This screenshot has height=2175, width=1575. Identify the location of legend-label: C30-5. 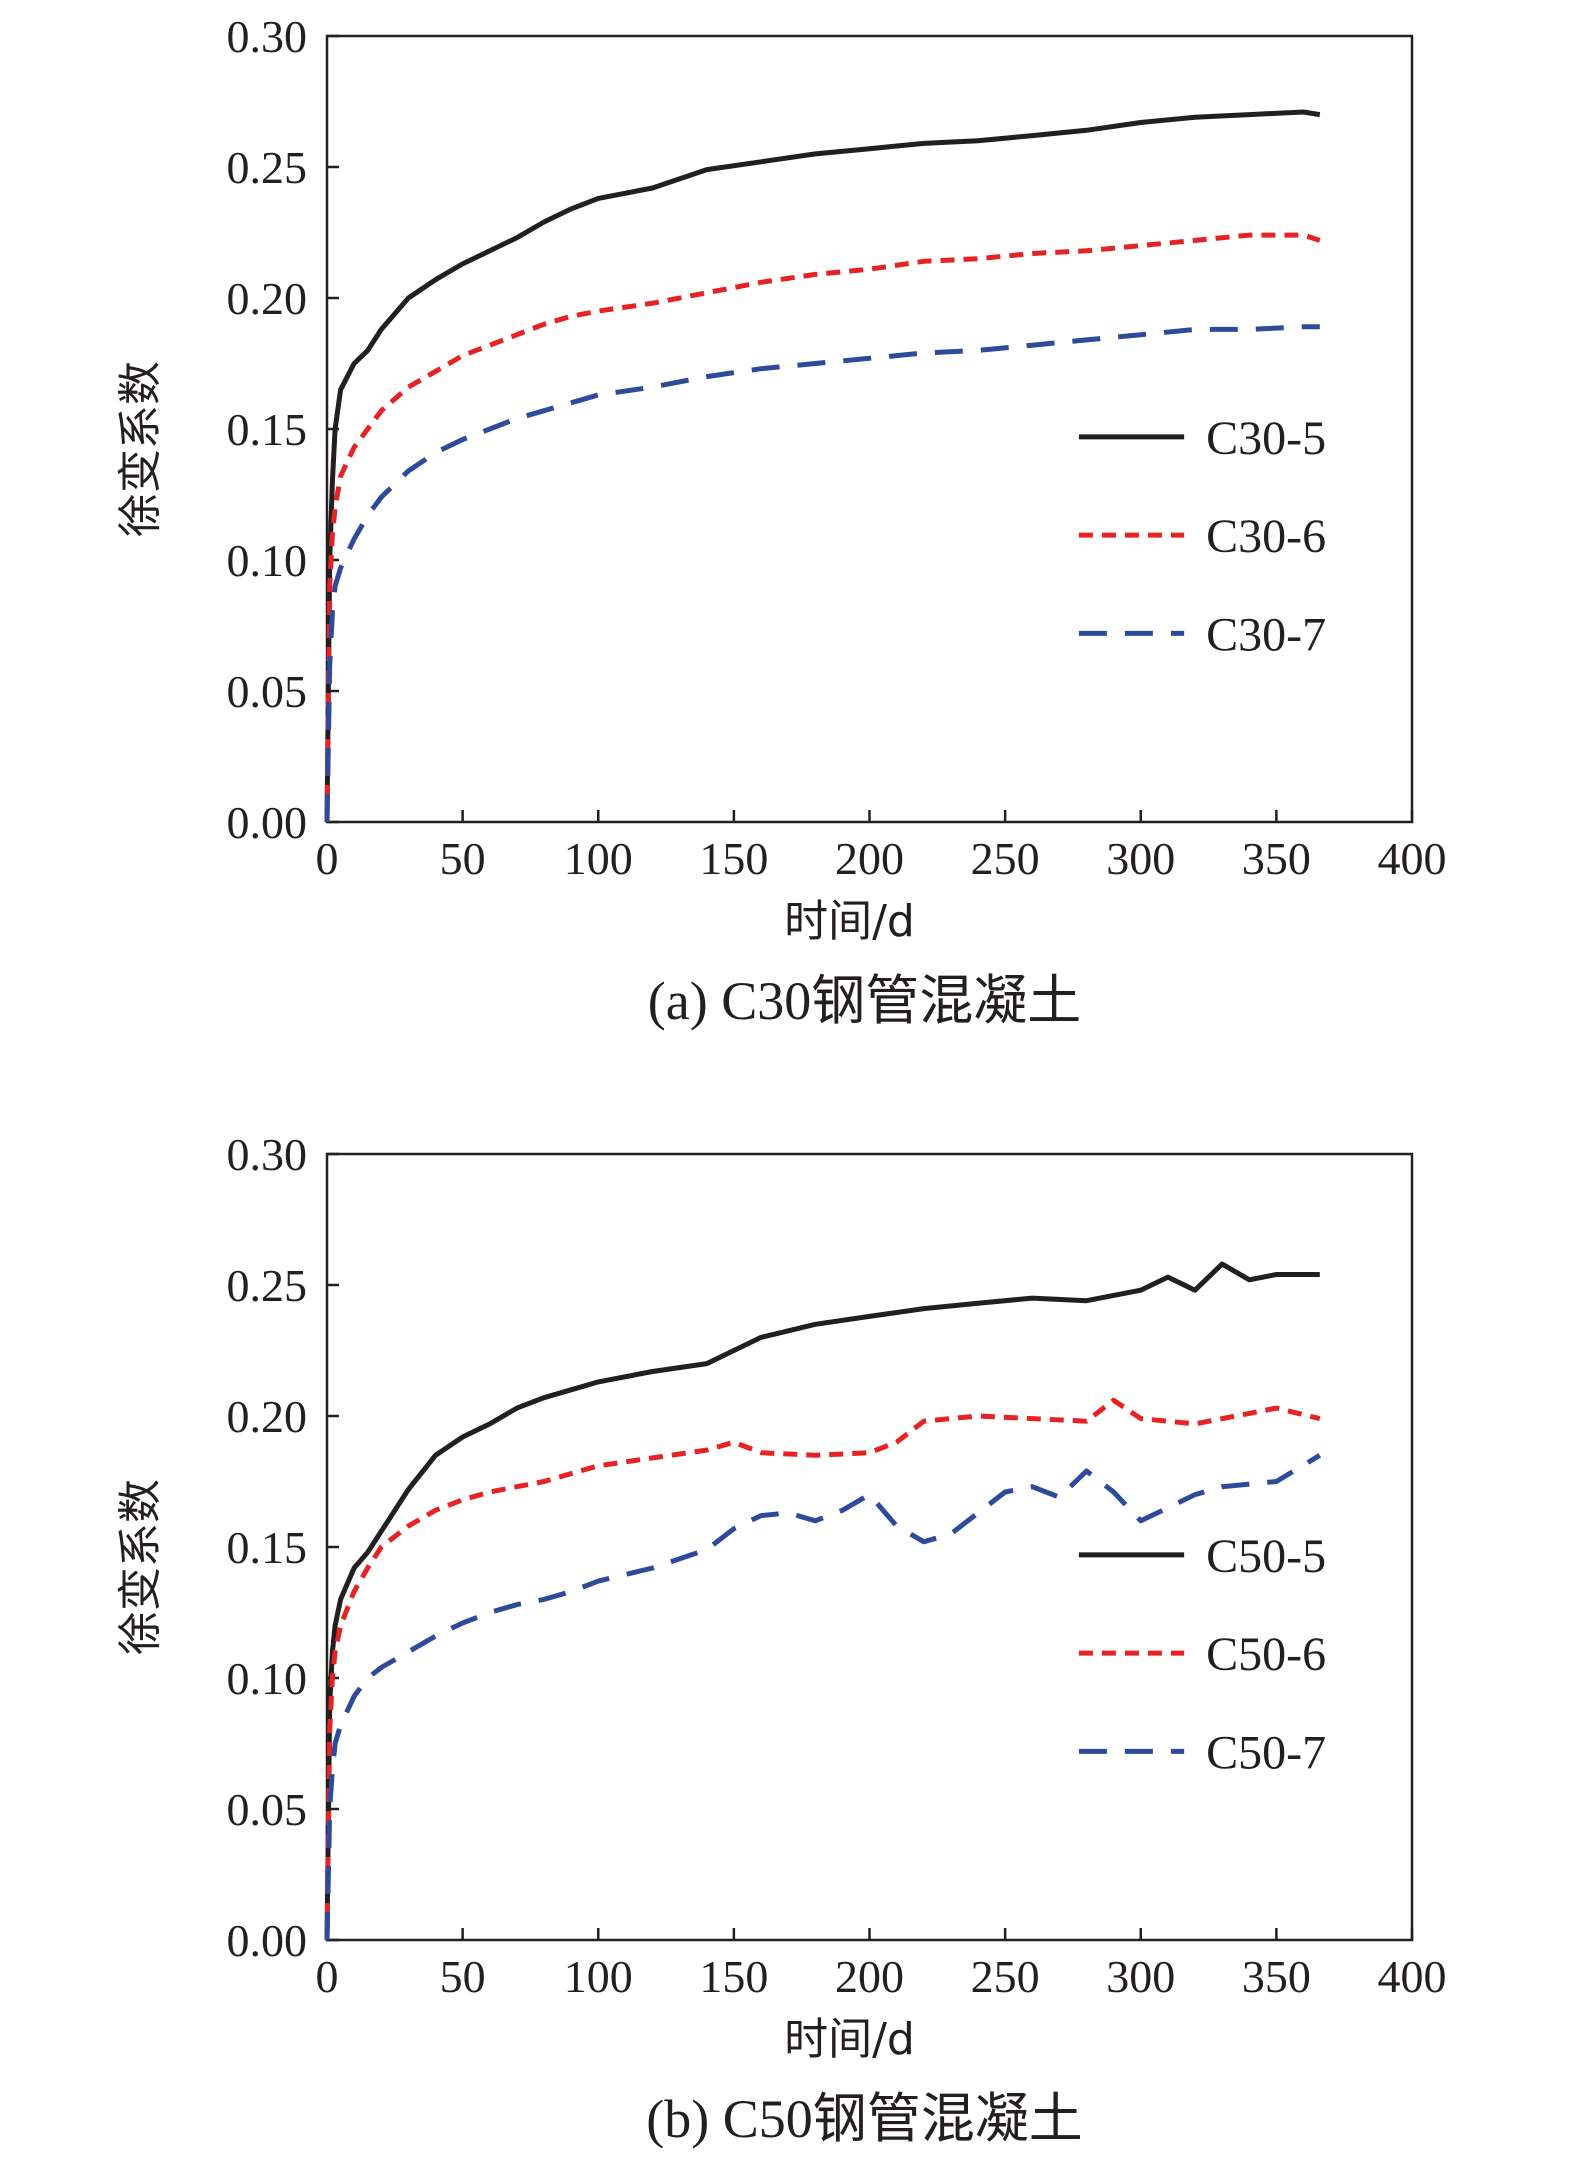
(1266, 438).